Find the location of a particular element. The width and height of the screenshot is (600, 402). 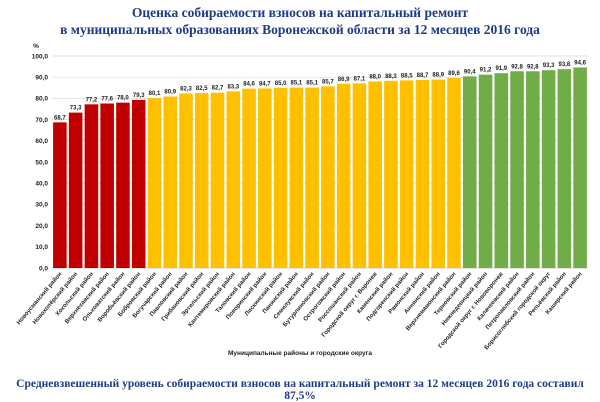

data-label: 90,4 is located at coordinates (470, 72).